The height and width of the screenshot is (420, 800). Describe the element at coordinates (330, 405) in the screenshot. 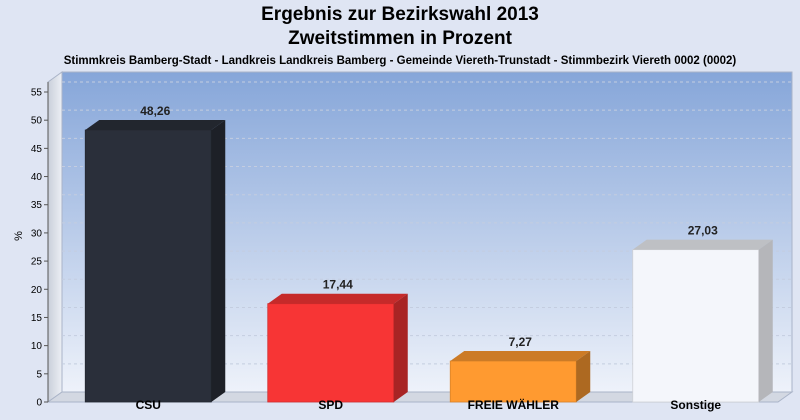

I see `x-category-label: SPD` at that location.